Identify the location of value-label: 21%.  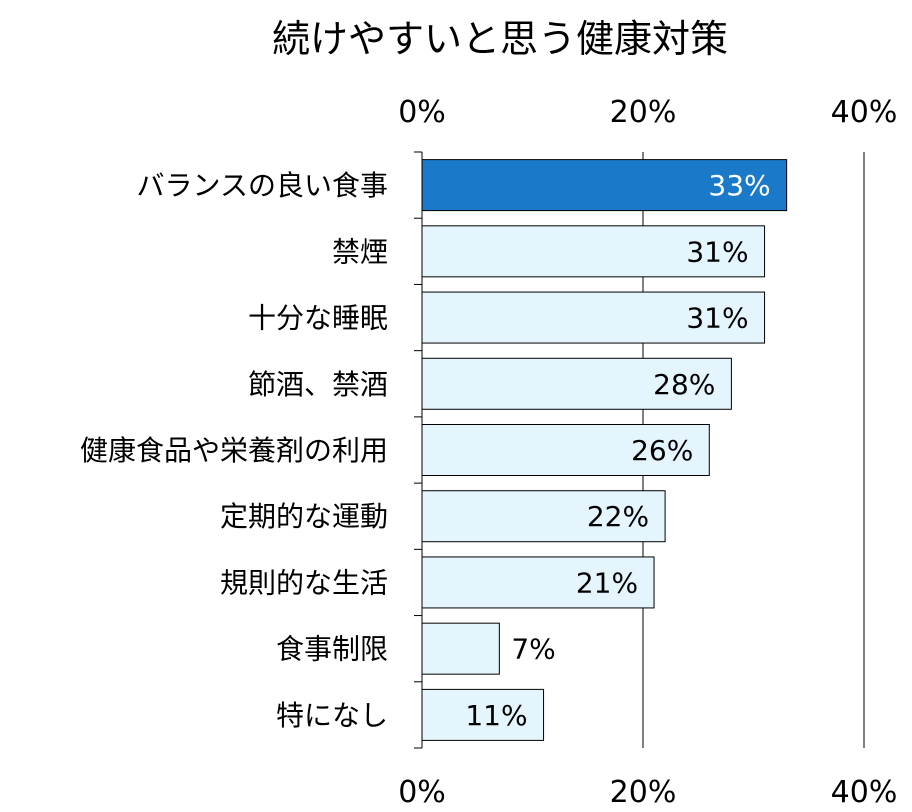
(607, 582).